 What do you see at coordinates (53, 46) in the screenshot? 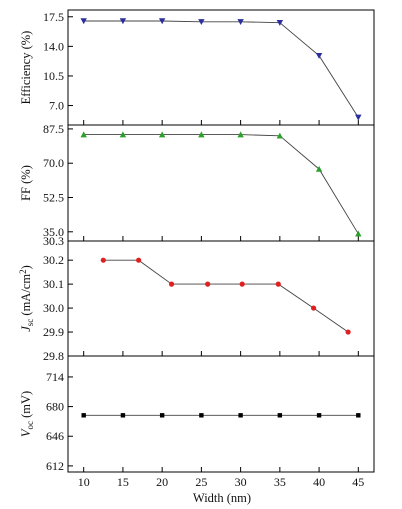
I see `panel-efficiency-ytick-label: 14.0` at bounding box center [53, 46].